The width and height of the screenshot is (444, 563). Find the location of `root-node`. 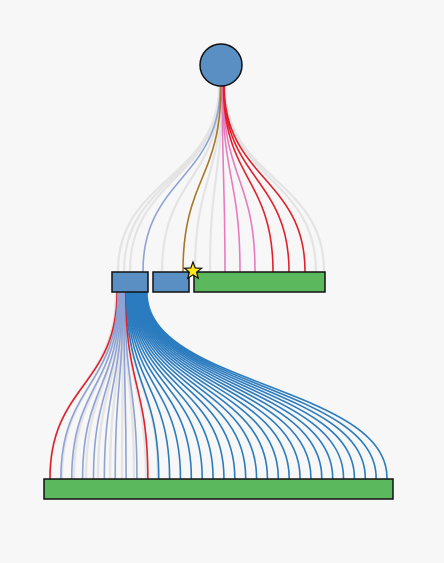

root-node is located at coordinates (221, 65).